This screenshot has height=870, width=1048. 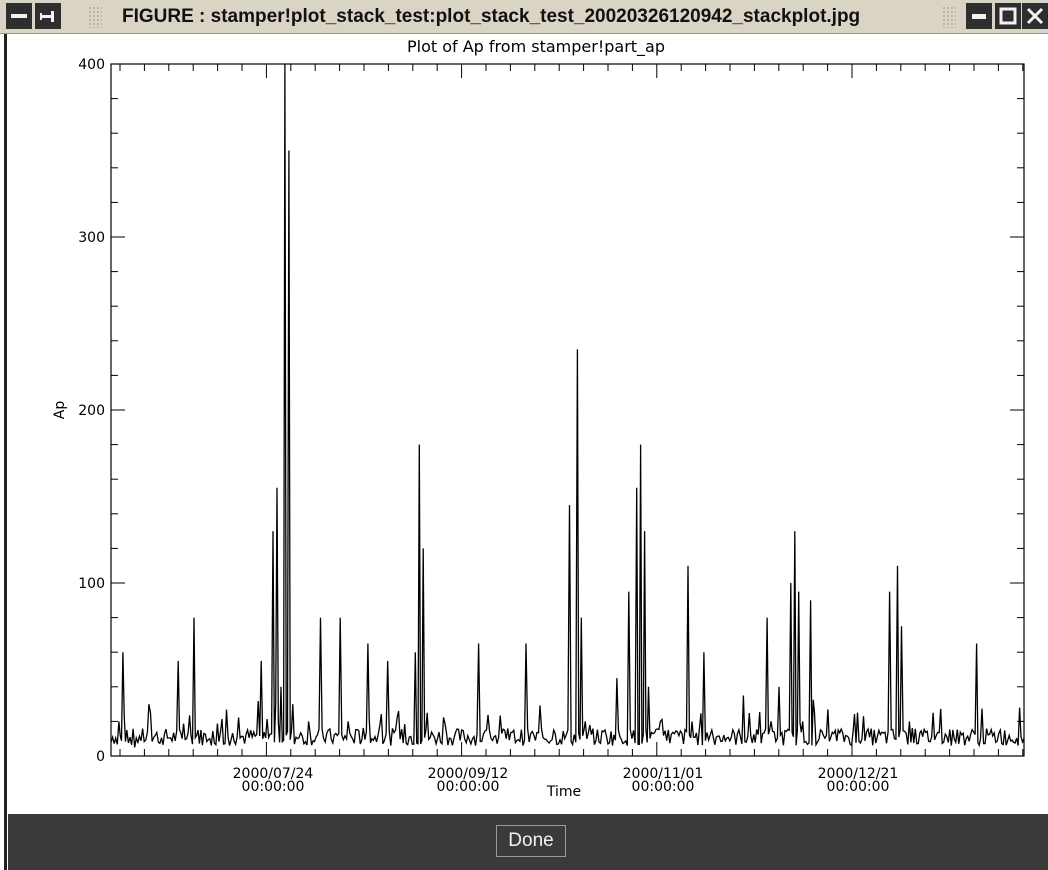 What do you see at coordinates (1008, 16) in the screenshot?
I see `maximize-icon` at bounding box center [1008, 16].